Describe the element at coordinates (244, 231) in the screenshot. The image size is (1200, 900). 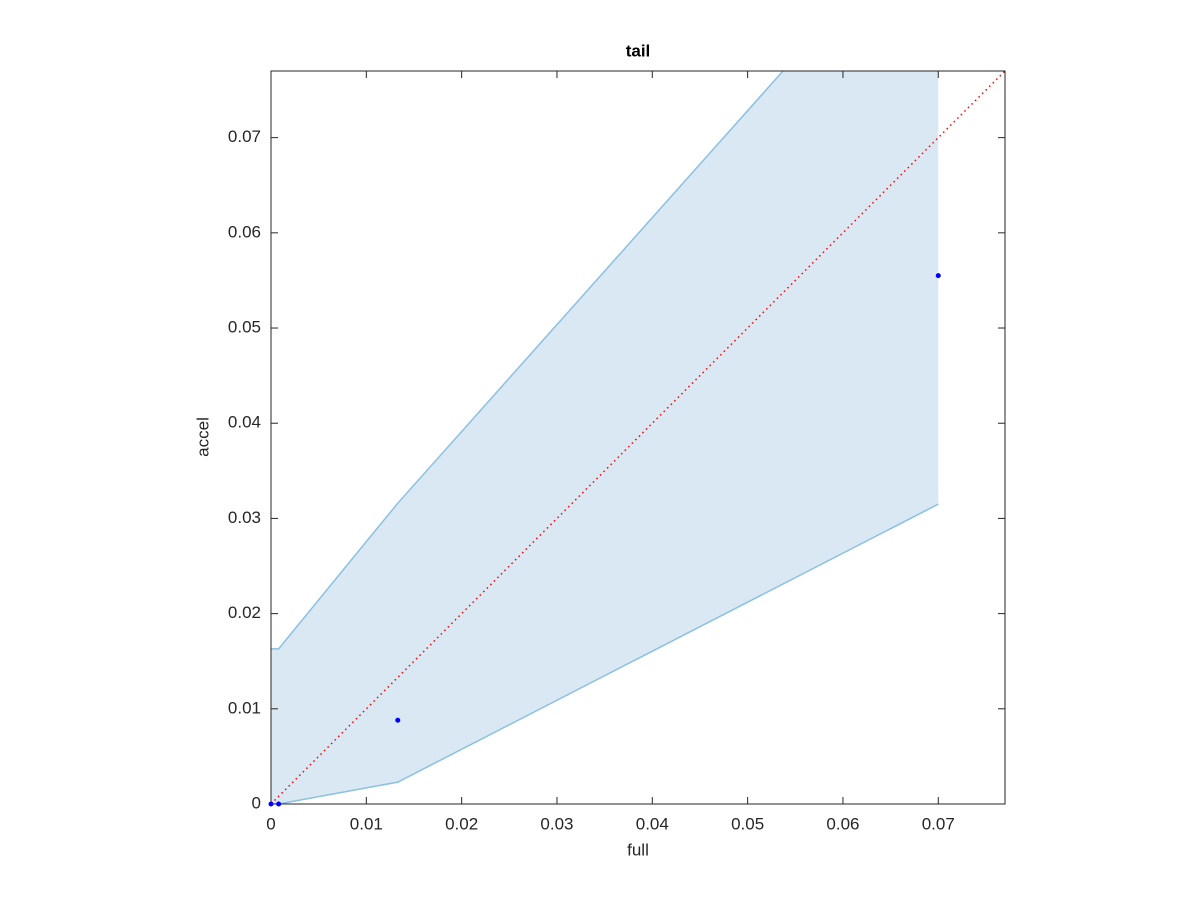
I see `y-tick-label: 0.06` at that location.